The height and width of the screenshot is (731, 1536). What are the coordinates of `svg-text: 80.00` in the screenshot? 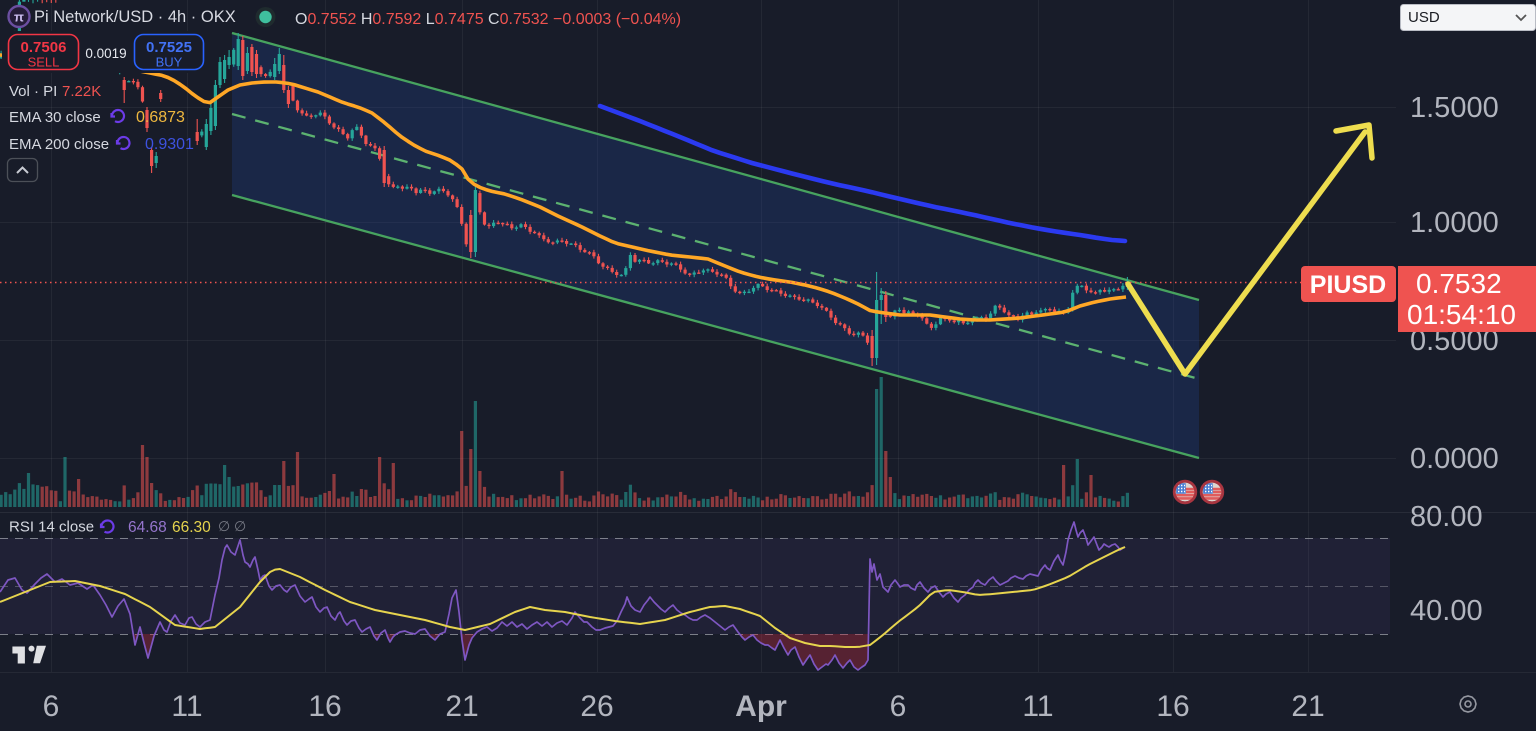 It's located at (1446, 517).